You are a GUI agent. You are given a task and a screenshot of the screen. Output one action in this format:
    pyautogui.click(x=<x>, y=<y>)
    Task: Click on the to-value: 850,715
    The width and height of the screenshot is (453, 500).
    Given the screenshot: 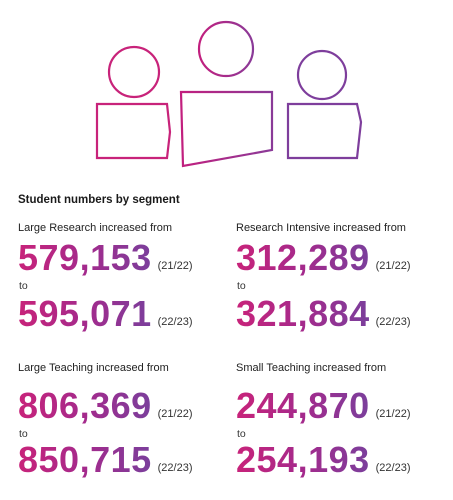 What is the action you would take?
    pyautogui.click(x=85, y=459)
    